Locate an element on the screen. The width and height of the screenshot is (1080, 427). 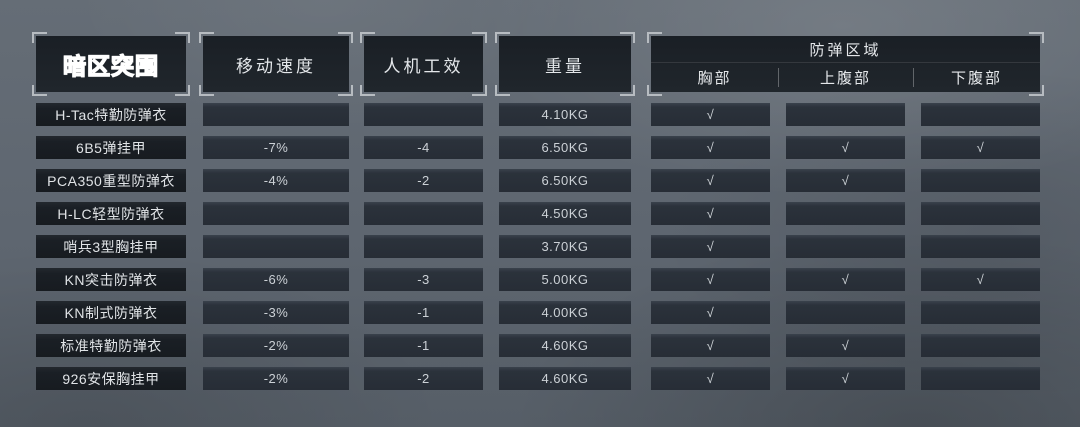
armor-name-cell: 6B5弹挂甲 is located at coordinates (111, 147).